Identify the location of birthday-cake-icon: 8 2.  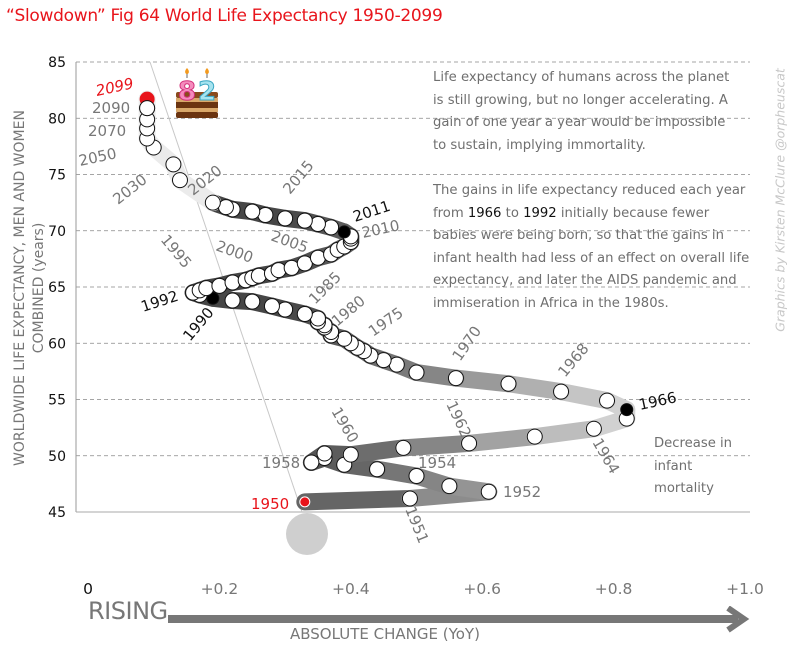
(197, 93).